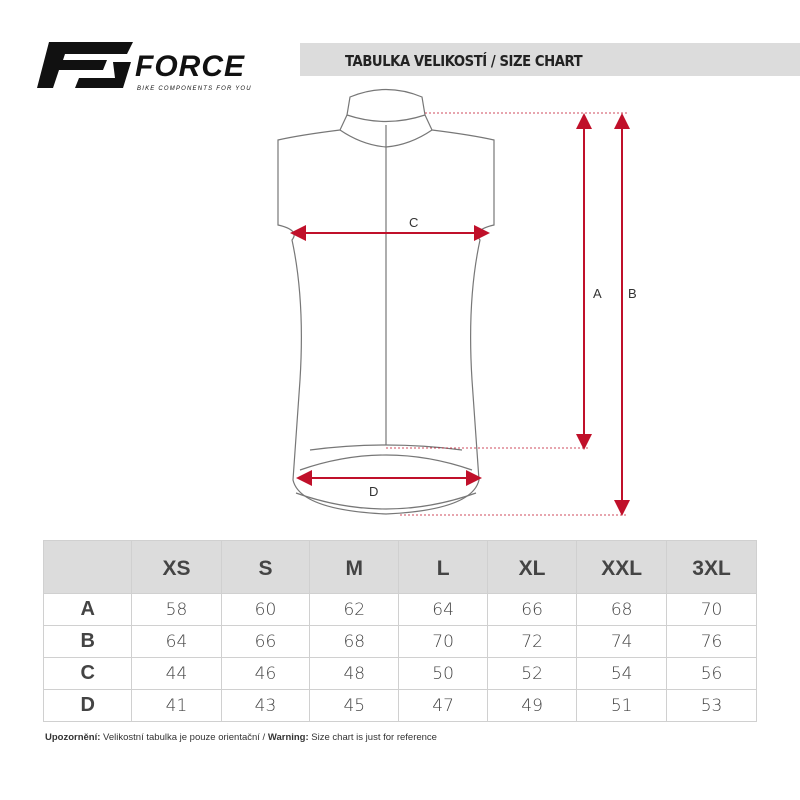  I want to click on table-row: C 44 46 48 50 52 54 56, so click(399, 673).